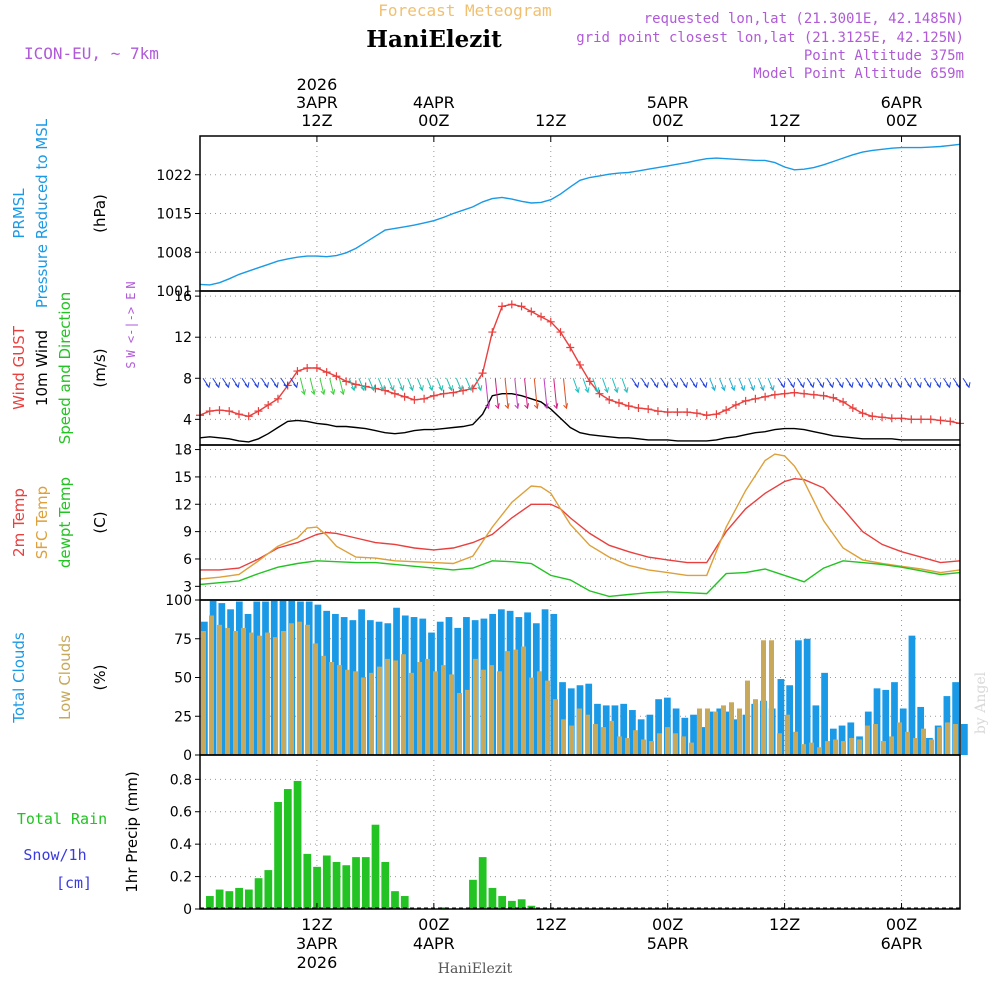 This screenshot has height=1000, width=1000. What do you see at coordinates (317, 962) in the screenshot?
I see `bottom-time-label: 2026` at bounding box center [317, 962].